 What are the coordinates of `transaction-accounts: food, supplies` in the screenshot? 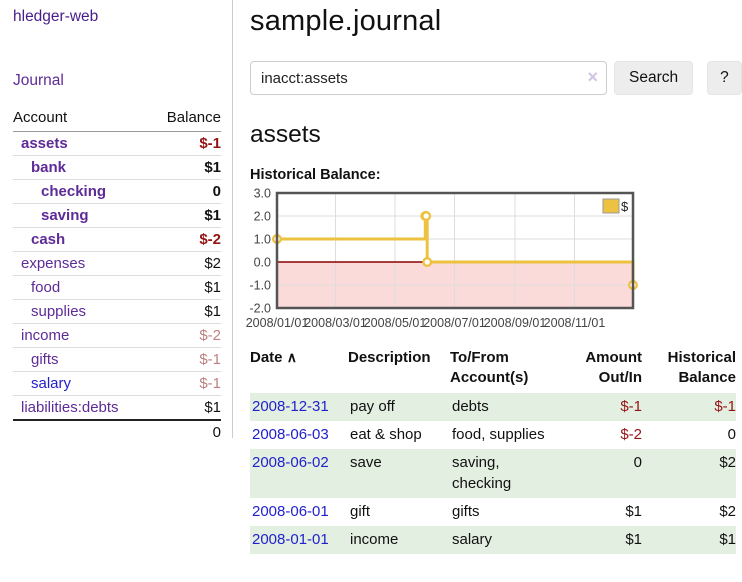 It's located at (498, 434).